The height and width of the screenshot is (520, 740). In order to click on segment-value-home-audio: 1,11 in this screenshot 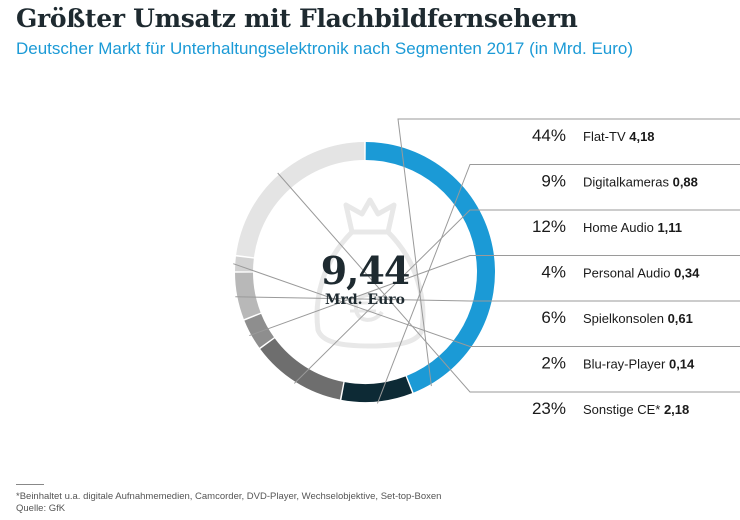, I will do `click(669, 227)`.